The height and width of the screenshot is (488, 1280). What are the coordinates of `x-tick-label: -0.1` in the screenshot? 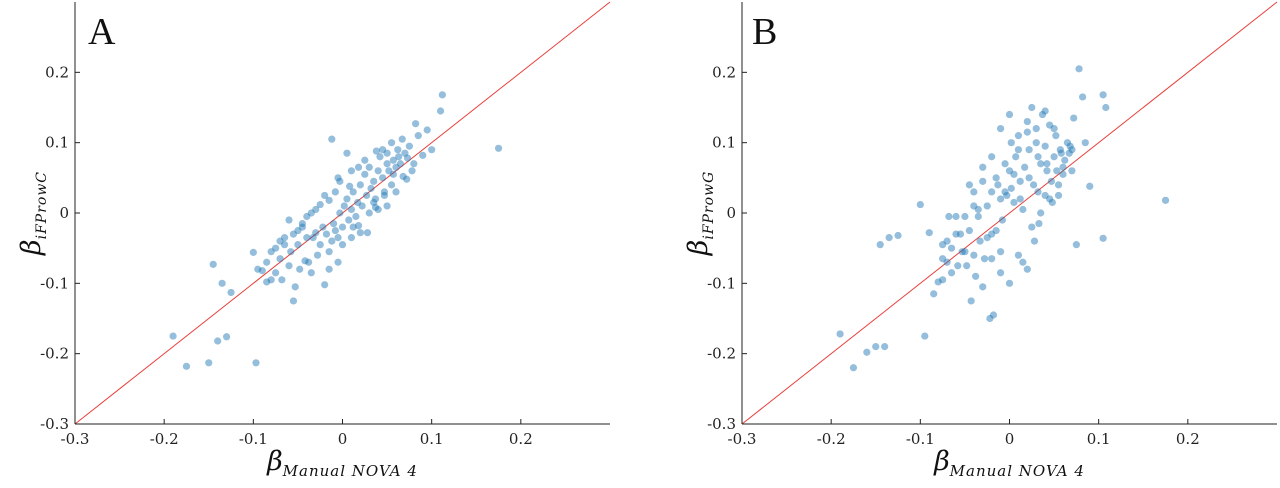 It's located at (920, 439).